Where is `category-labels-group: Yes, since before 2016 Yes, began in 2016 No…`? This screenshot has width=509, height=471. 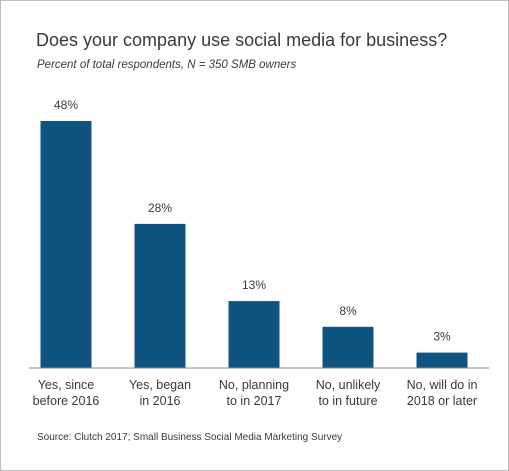
category-labels-group: Yes, since before 2016 Yes, began in 2016 No… is located at coordinates (255, 393).